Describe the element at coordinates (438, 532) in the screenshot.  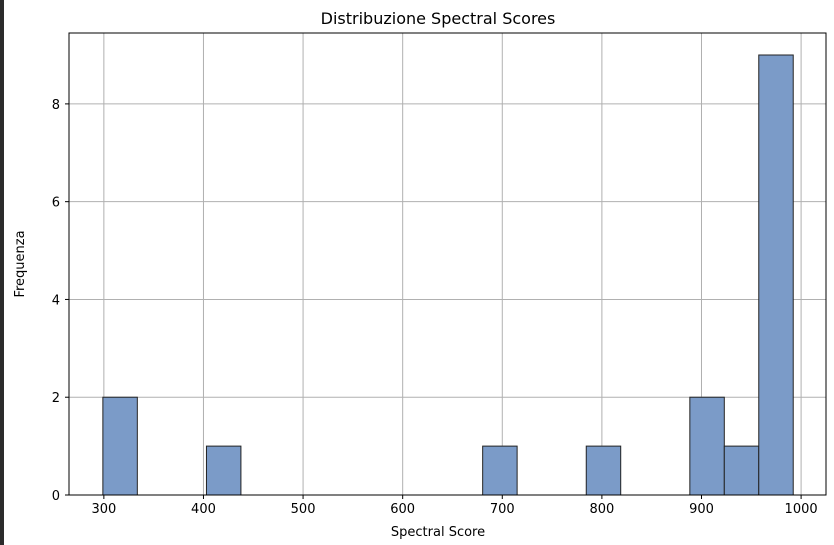
I see `x-axis-label: Spectral Score` at that location.